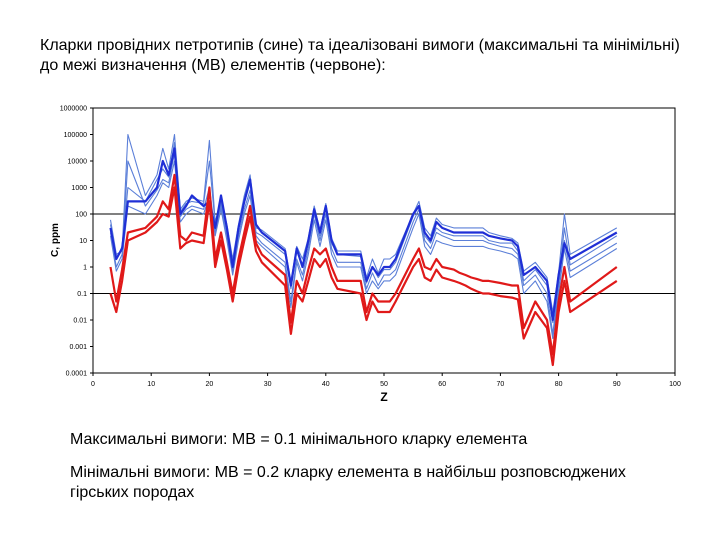 The width and height of the screenshot is (720, 540). I want to click on y-tick-label: 1, so click(85, 268).